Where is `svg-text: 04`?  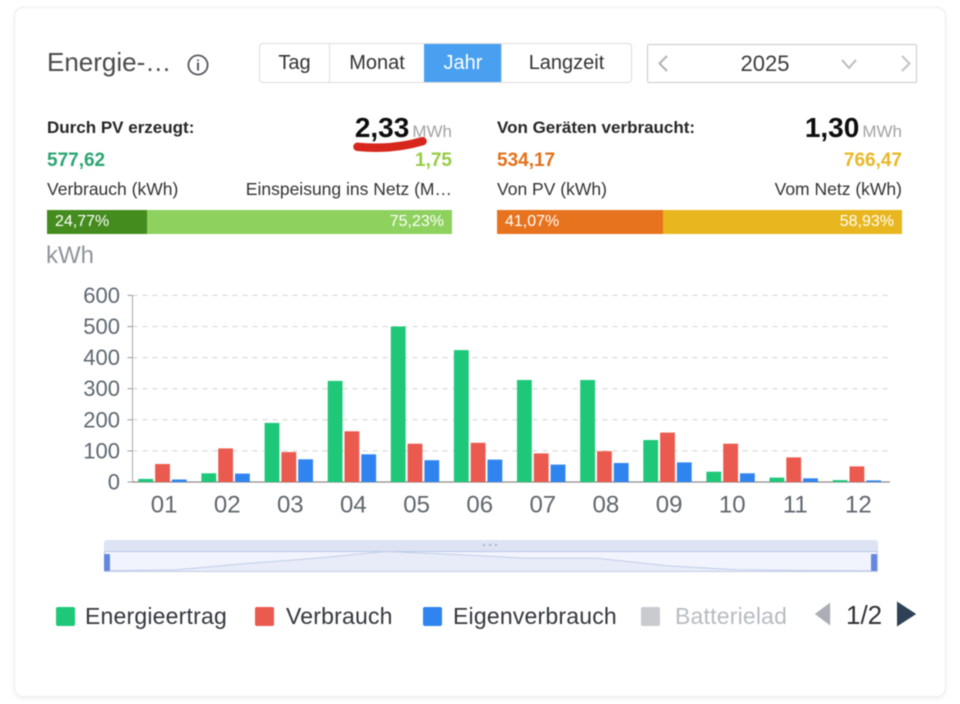 svg-text: 04 is located at coordinates (353, 505).